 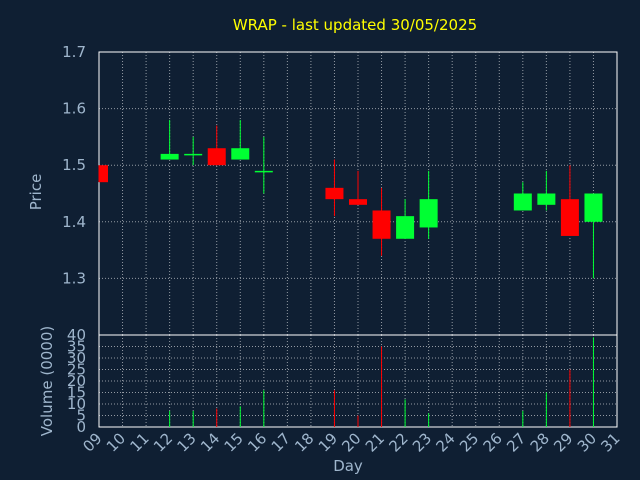 I want to click on x-axis-label: Day, so click(x=348, y=466).